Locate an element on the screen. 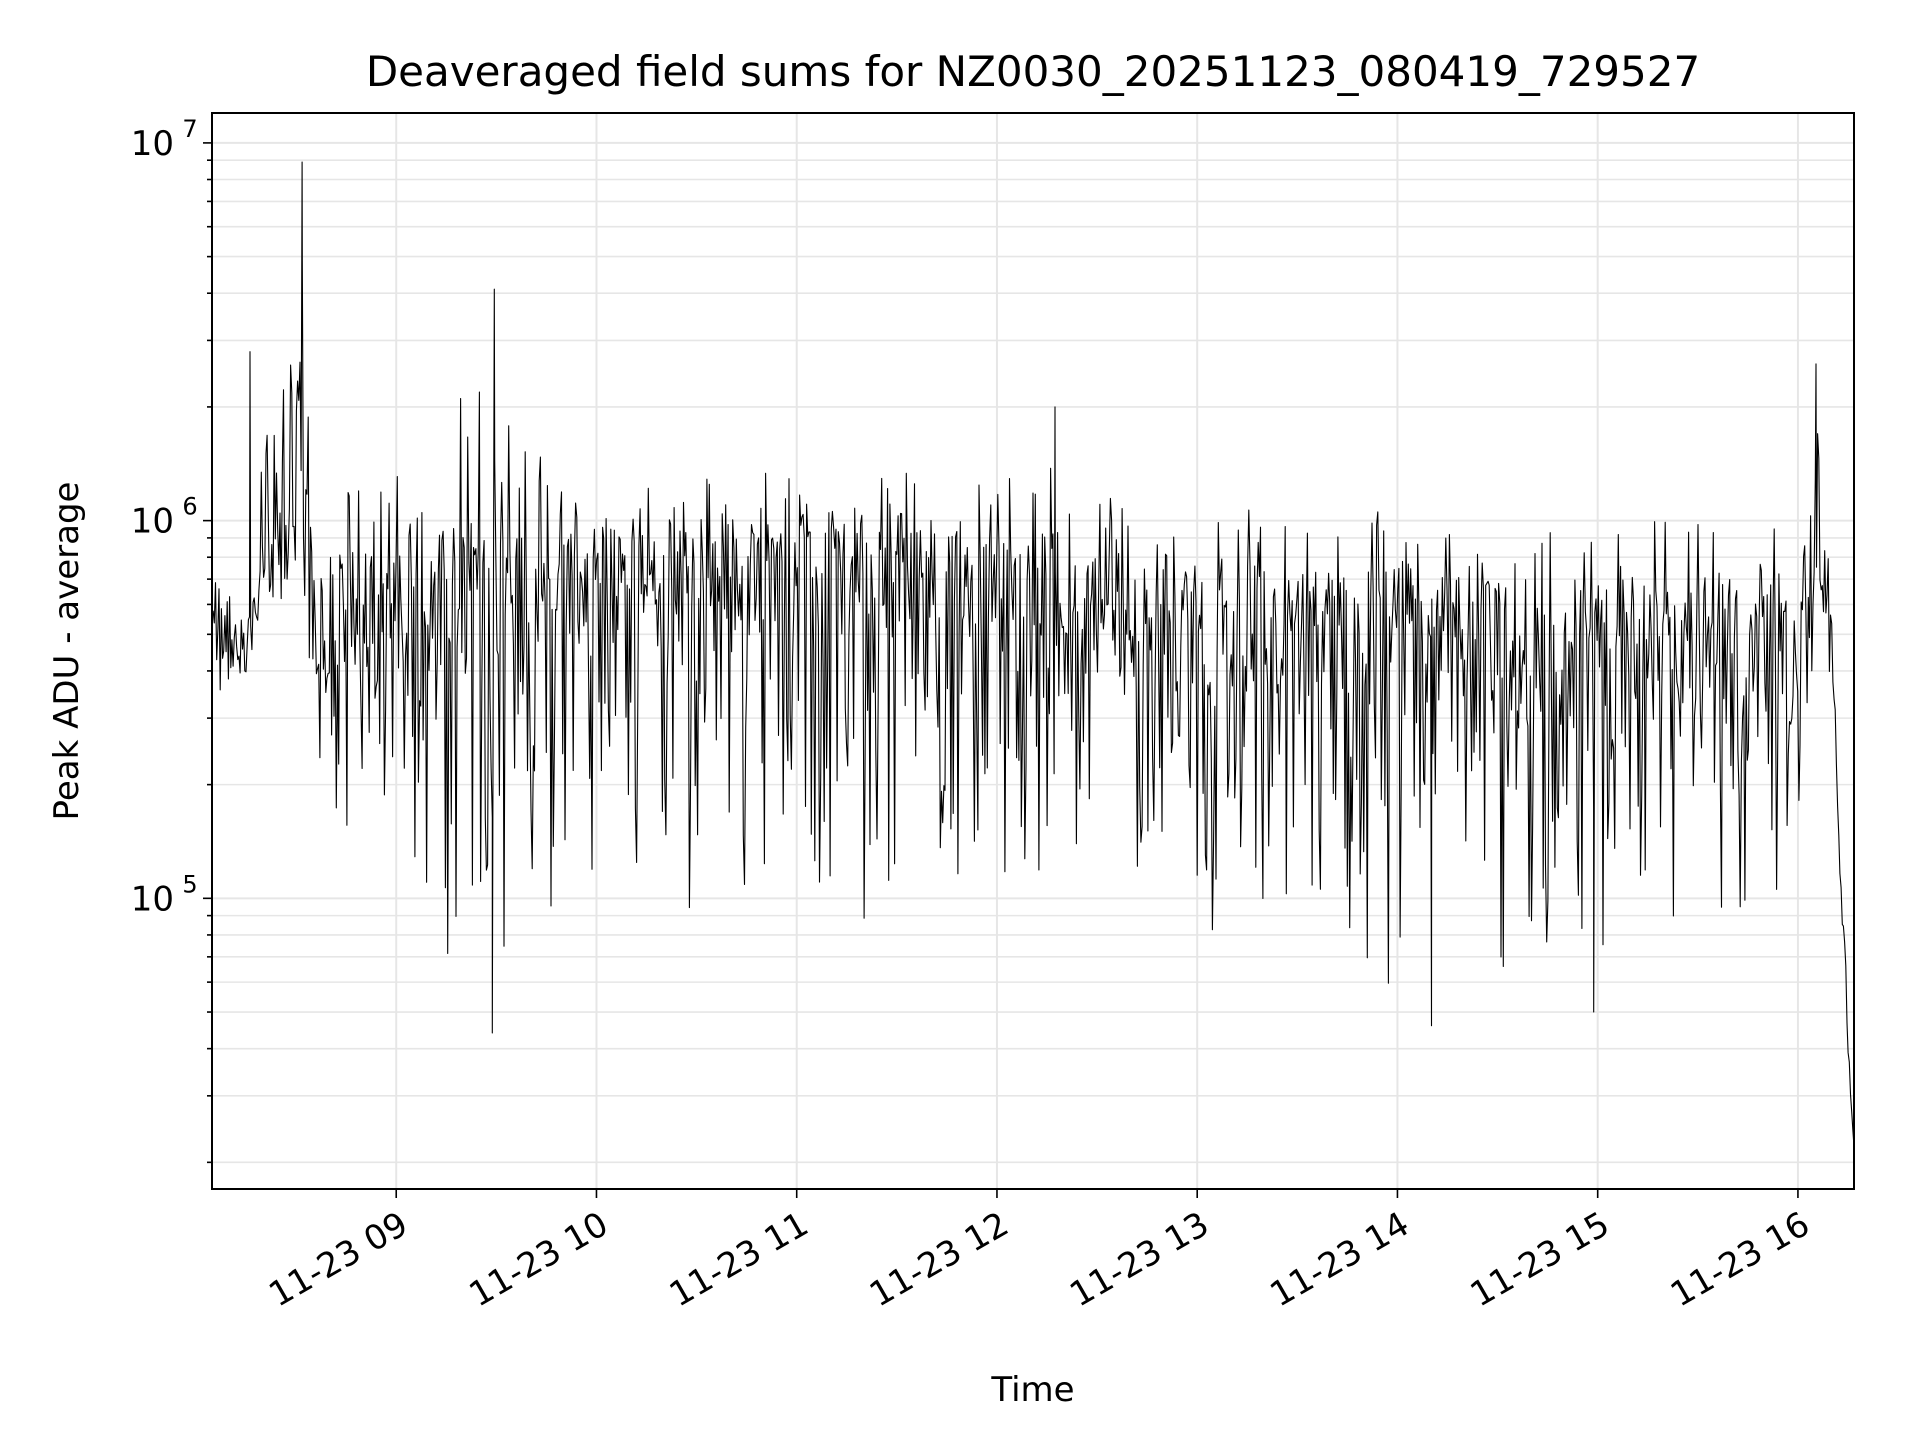 The height and width of the screenshot is (1440, 1920). x-axis-label: Time is located at coordinates (1032, 1390).